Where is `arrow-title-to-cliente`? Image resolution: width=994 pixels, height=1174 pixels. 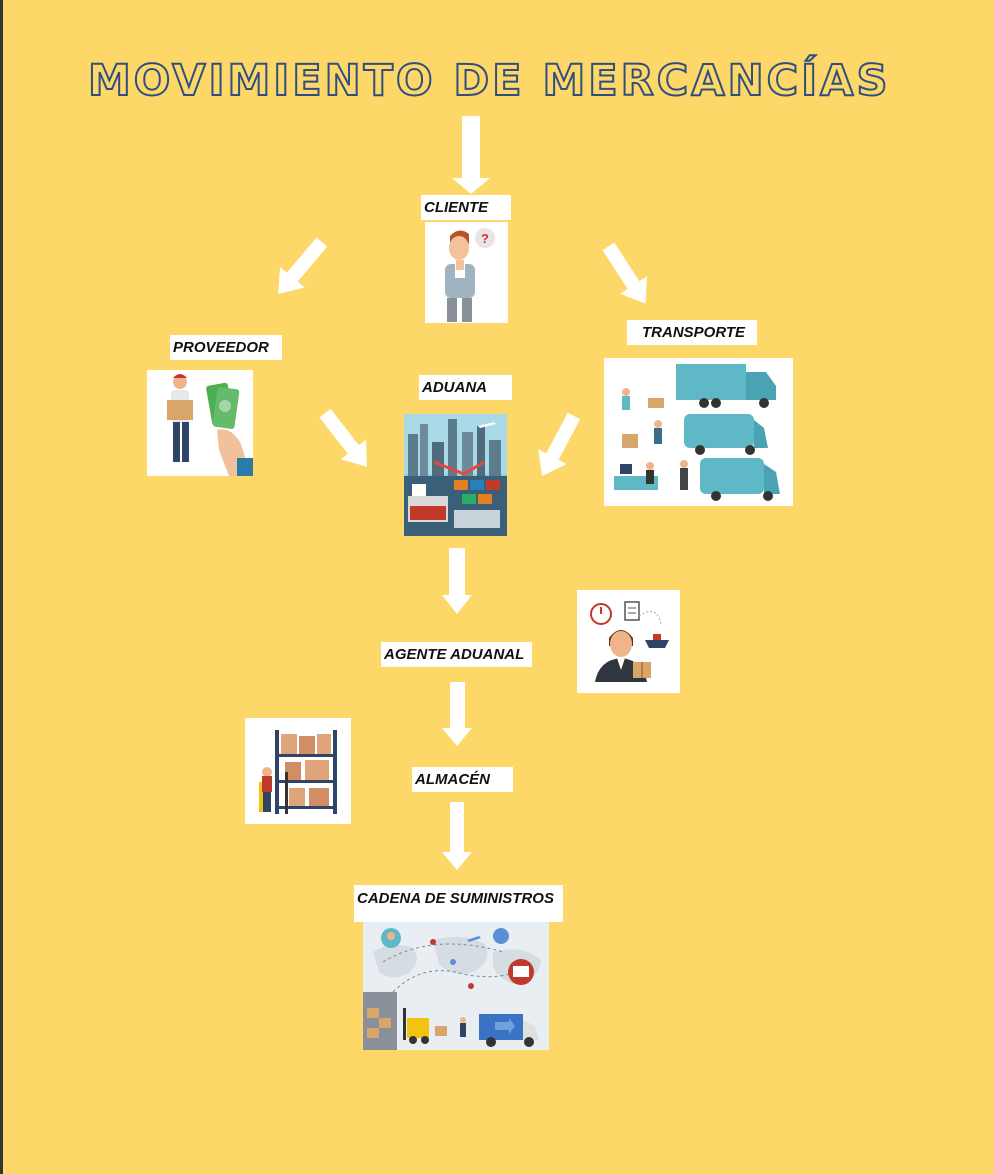
arrow-title-to-cliente is located at coordinates (471, 155).